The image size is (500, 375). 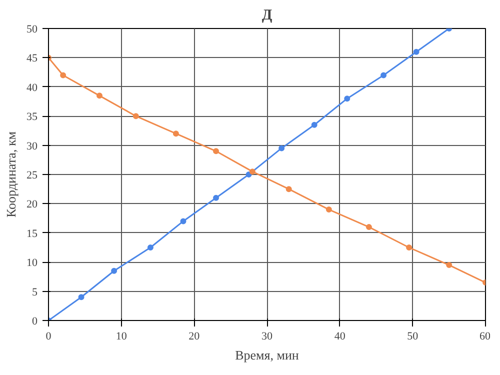 What do you see at coordinates (32, 30) in the screenshot?
I see `y-tick-label: 50` at bounding box center [32, 30].